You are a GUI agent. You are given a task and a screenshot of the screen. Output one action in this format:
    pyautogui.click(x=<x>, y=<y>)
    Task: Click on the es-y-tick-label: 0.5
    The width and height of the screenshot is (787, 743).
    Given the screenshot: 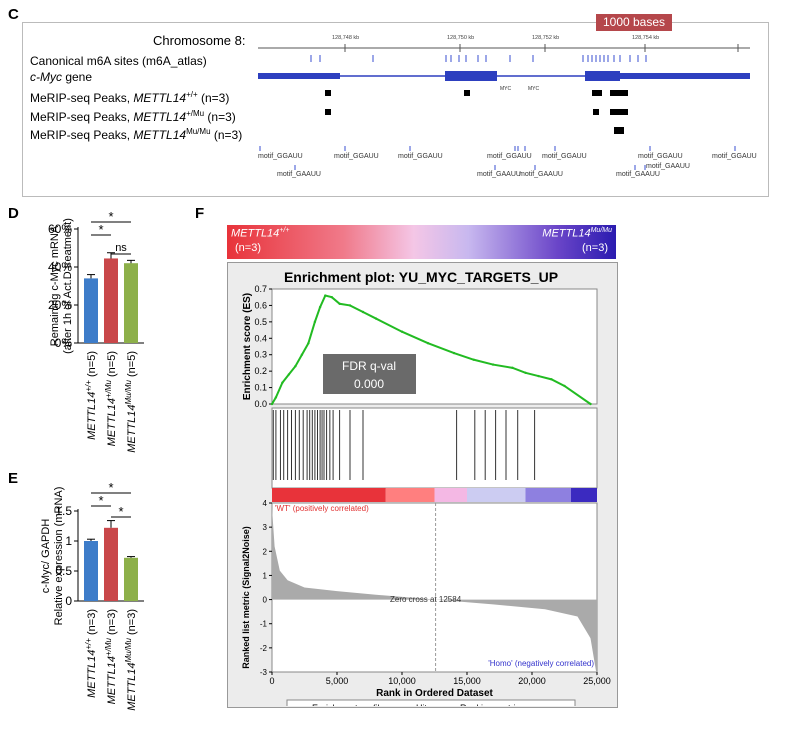 What is the action you would take?
    pyautogui.click(x=260, y=322)
    